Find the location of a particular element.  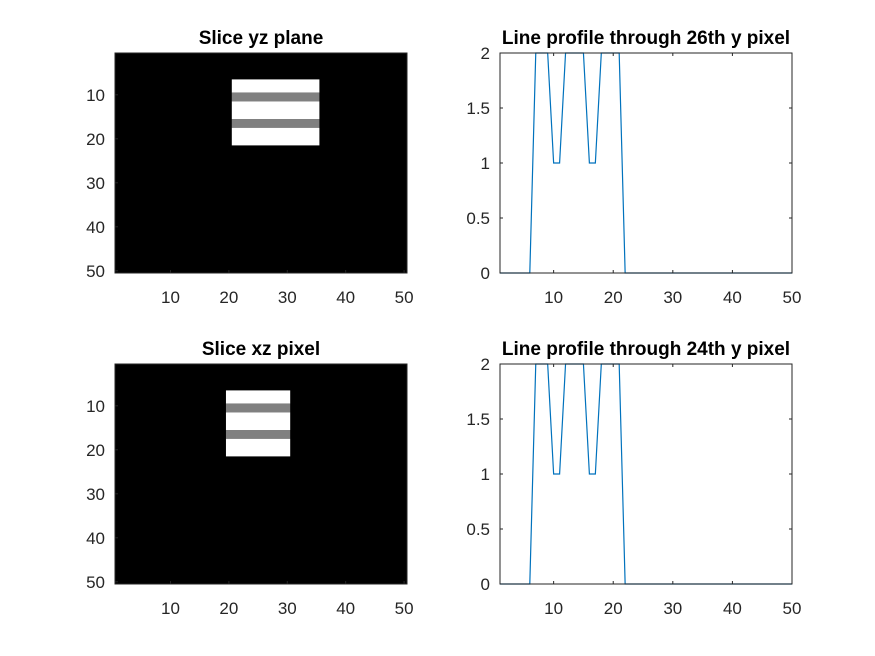

panel3-xtick-label-1: 20 is located at coordinates (613, 608).